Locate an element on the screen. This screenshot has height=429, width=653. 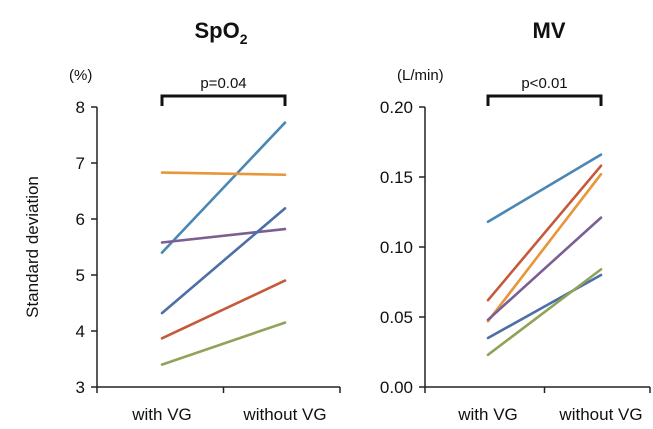
chart2-category-label: with VG is located at coordinates (487, 414).